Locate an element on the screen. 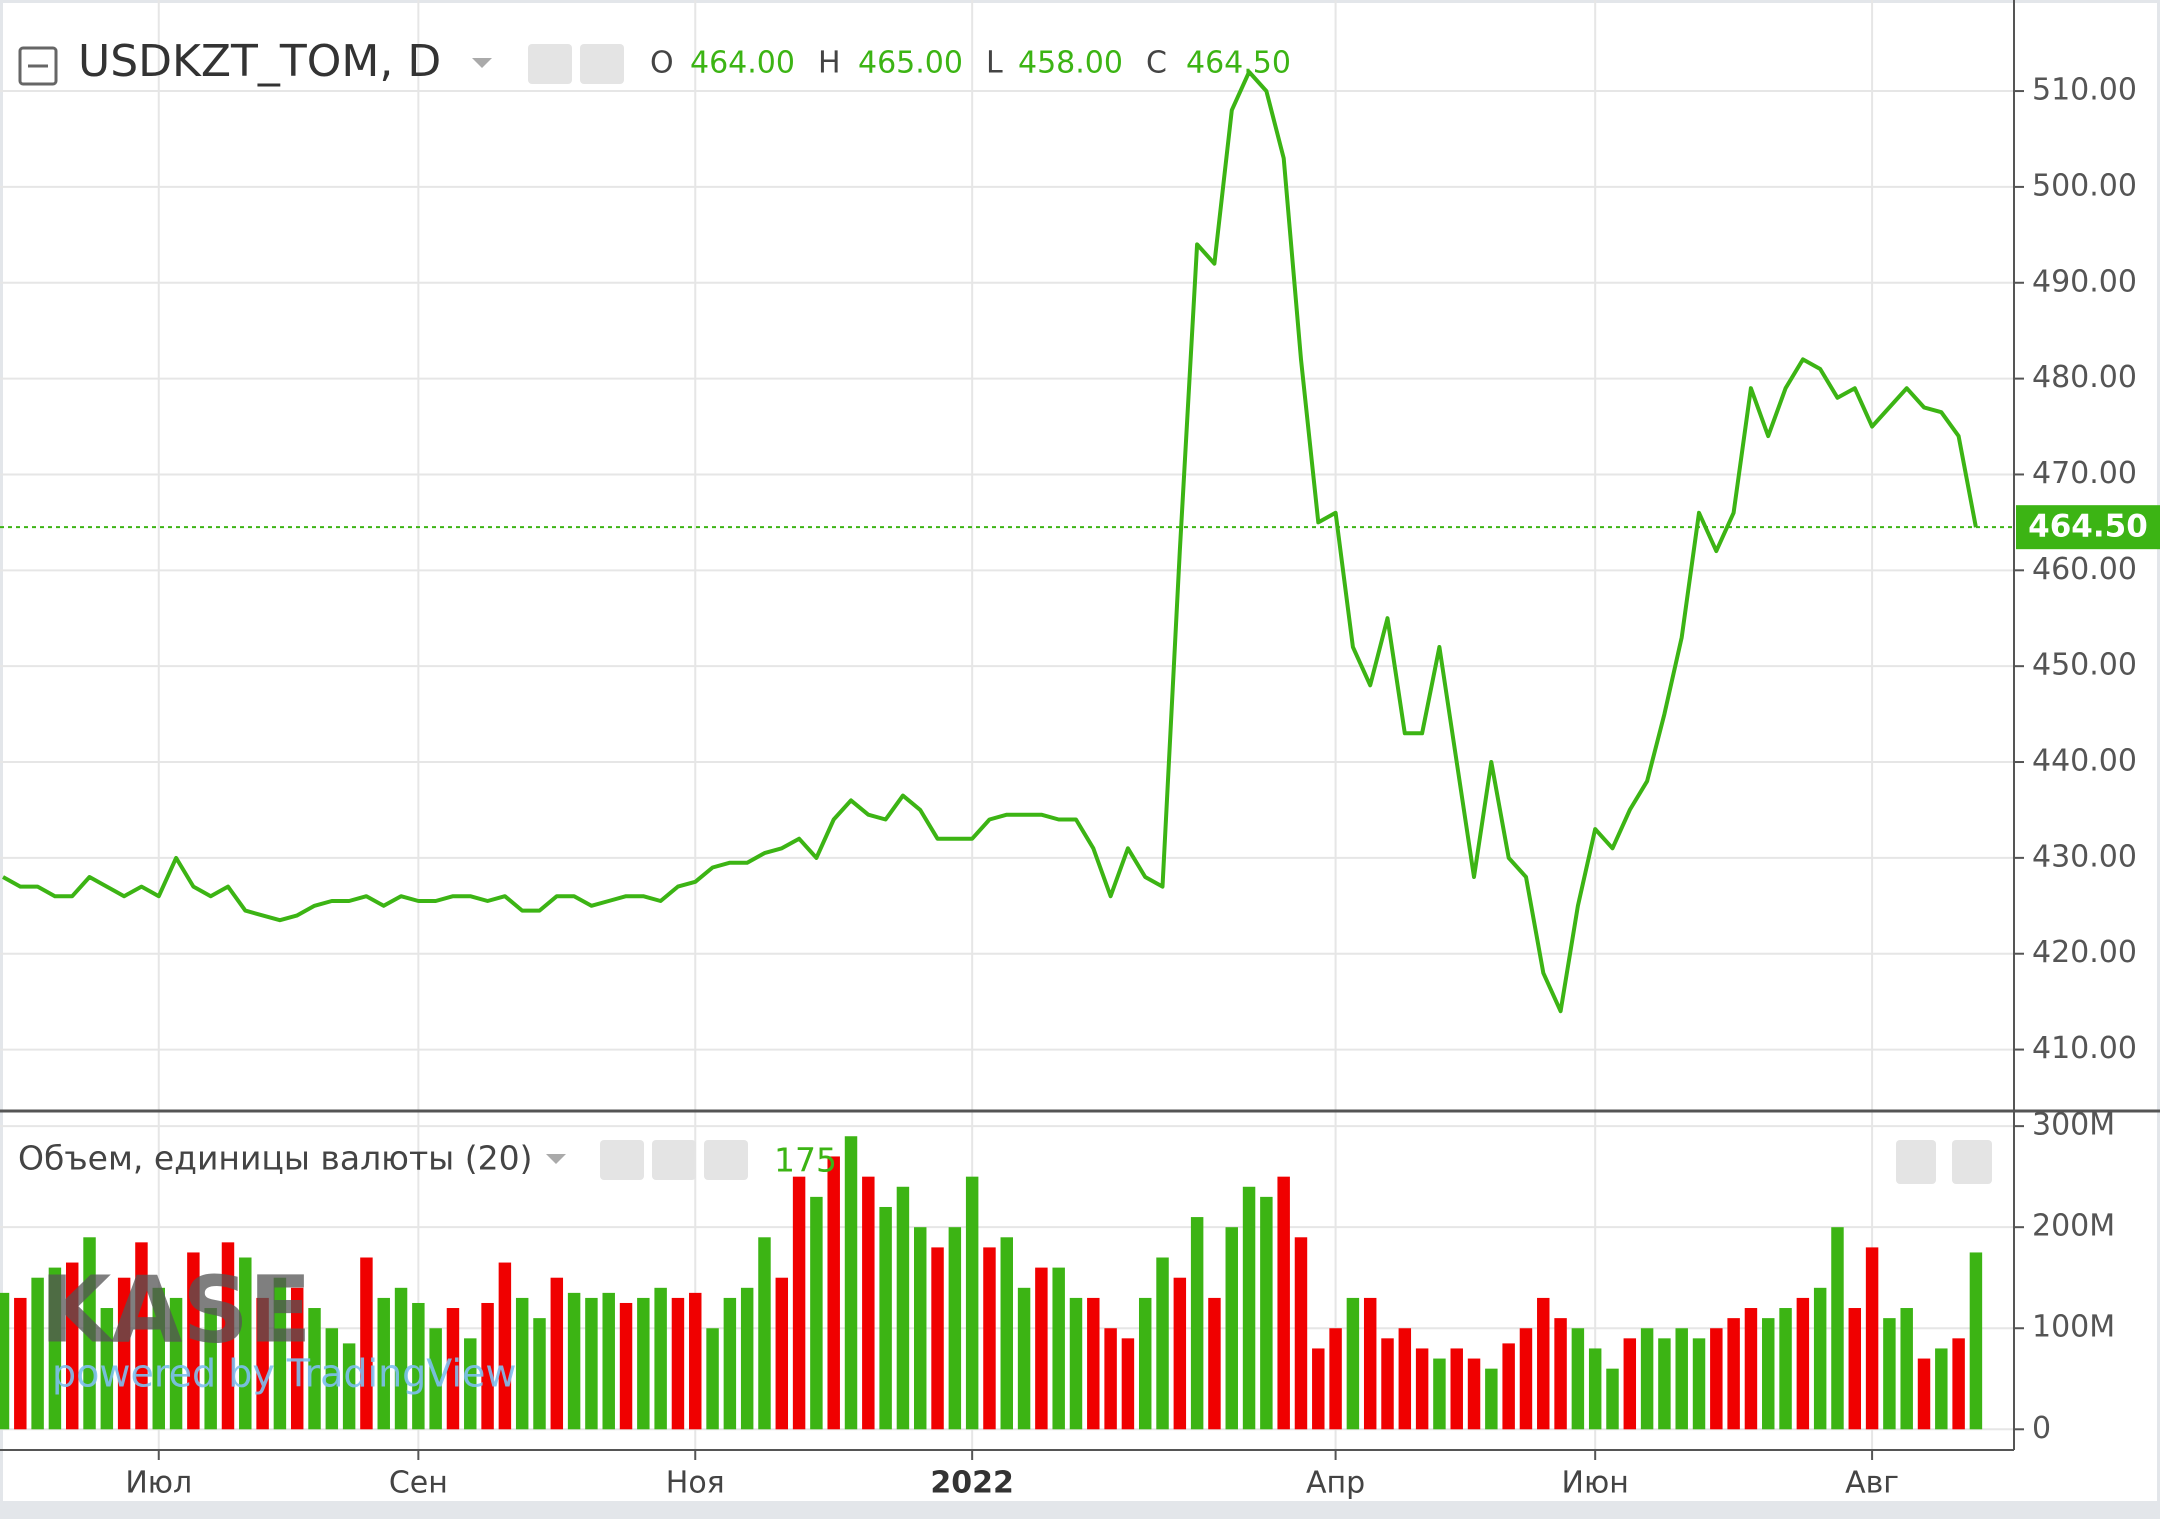  ohlc-value: 464.00 is located at coordinates (742, 63).